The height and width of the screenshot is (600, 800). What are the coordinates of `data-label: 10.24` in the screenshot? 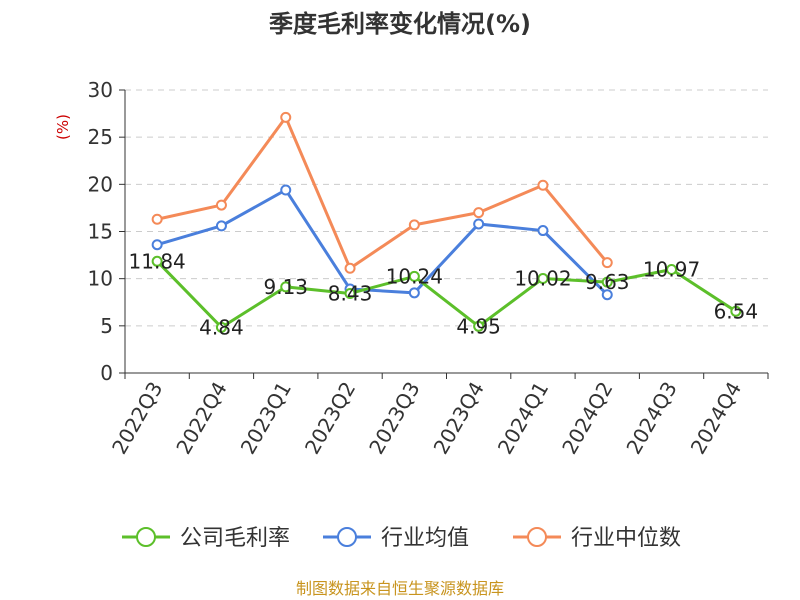 It's located at (414, 276).